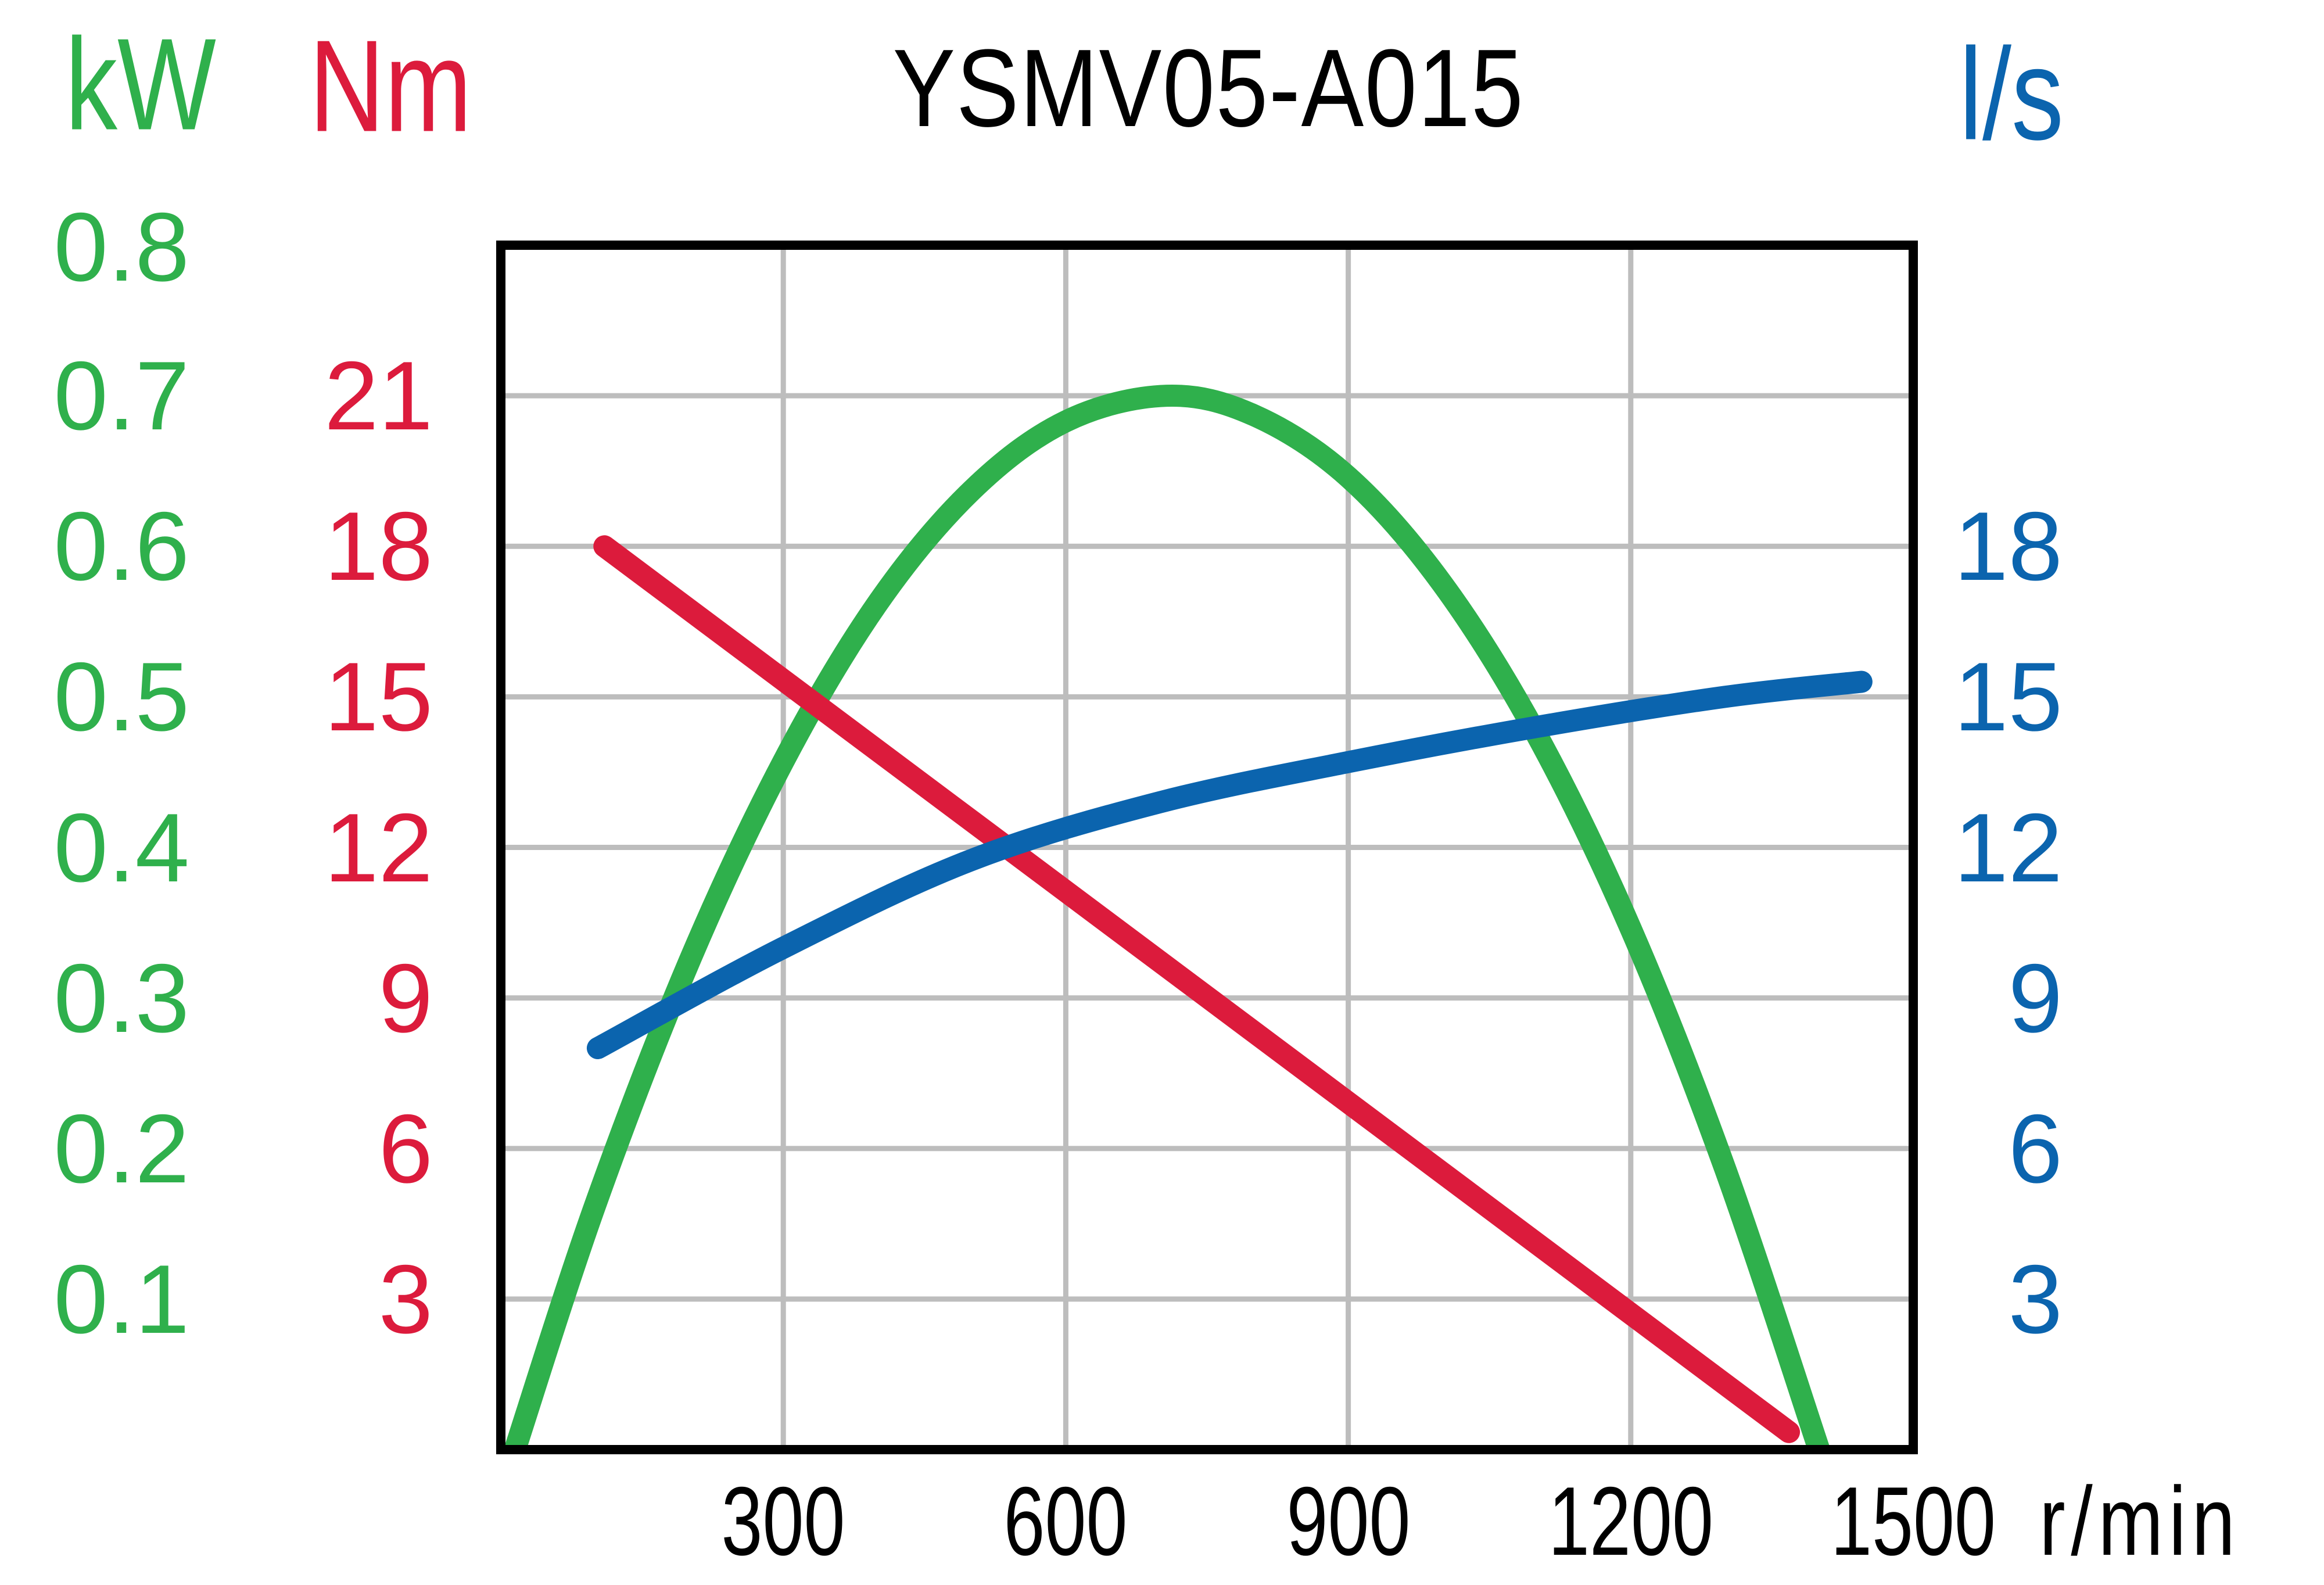 The image size is (2324, 1585). I want to click on torque-axis-tick: 6, so click(405, 1148).